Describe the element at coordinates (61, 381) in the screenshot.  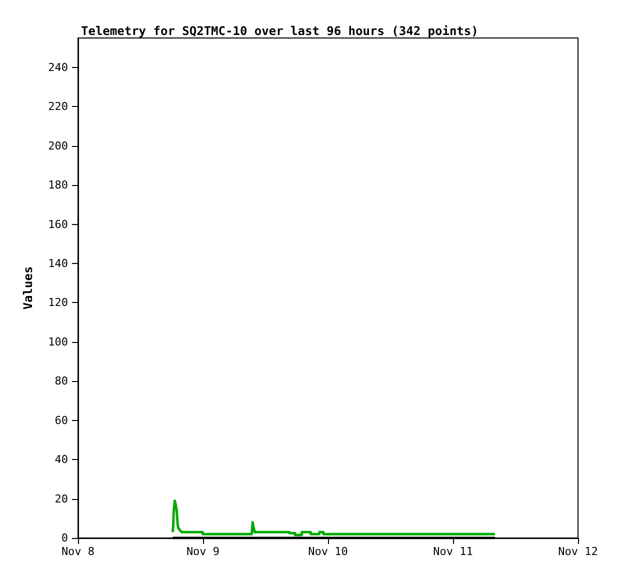
I see `y-tick-label: 80` at that location.